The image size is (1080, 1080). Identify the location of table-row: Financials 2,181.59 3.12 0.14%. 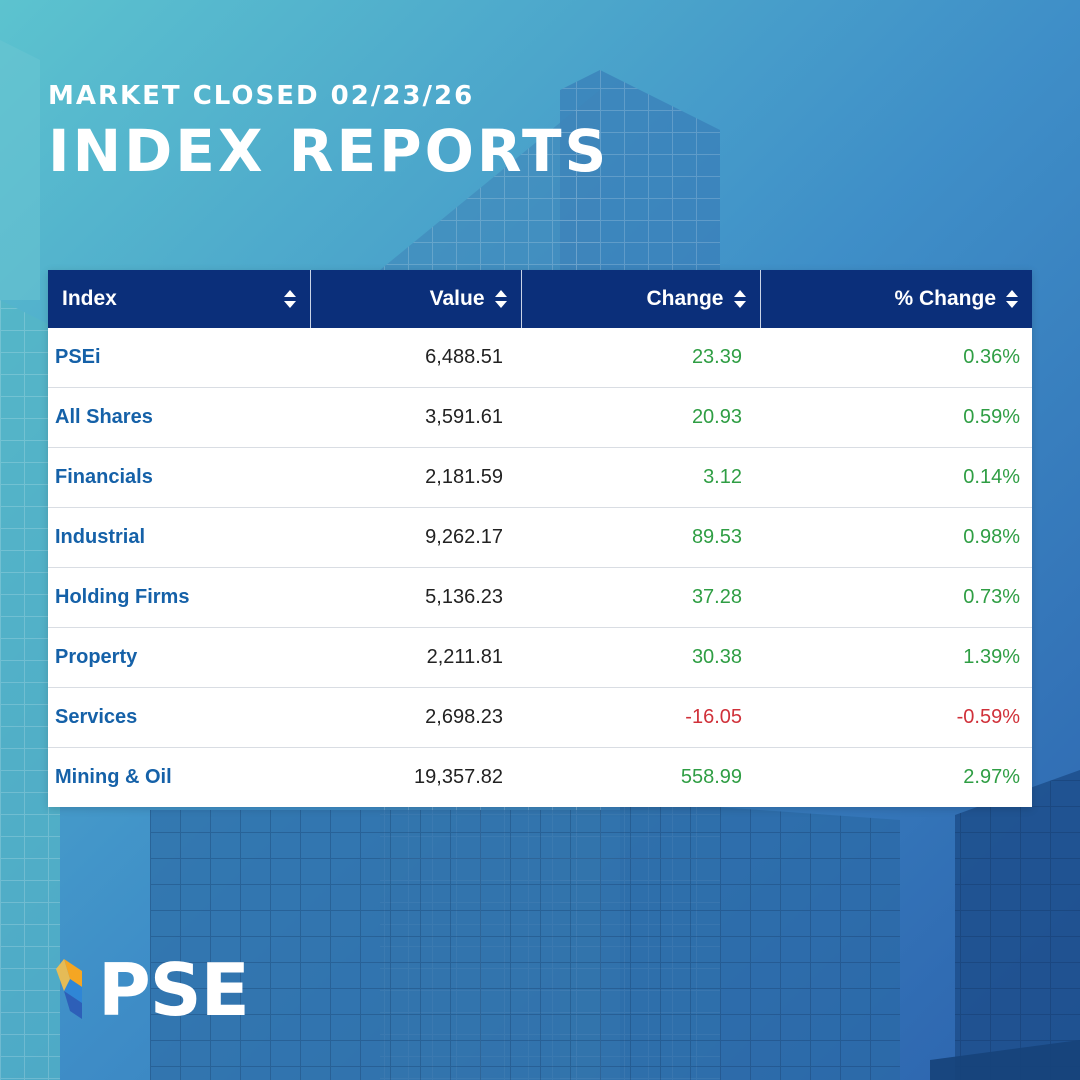
(540, 477).